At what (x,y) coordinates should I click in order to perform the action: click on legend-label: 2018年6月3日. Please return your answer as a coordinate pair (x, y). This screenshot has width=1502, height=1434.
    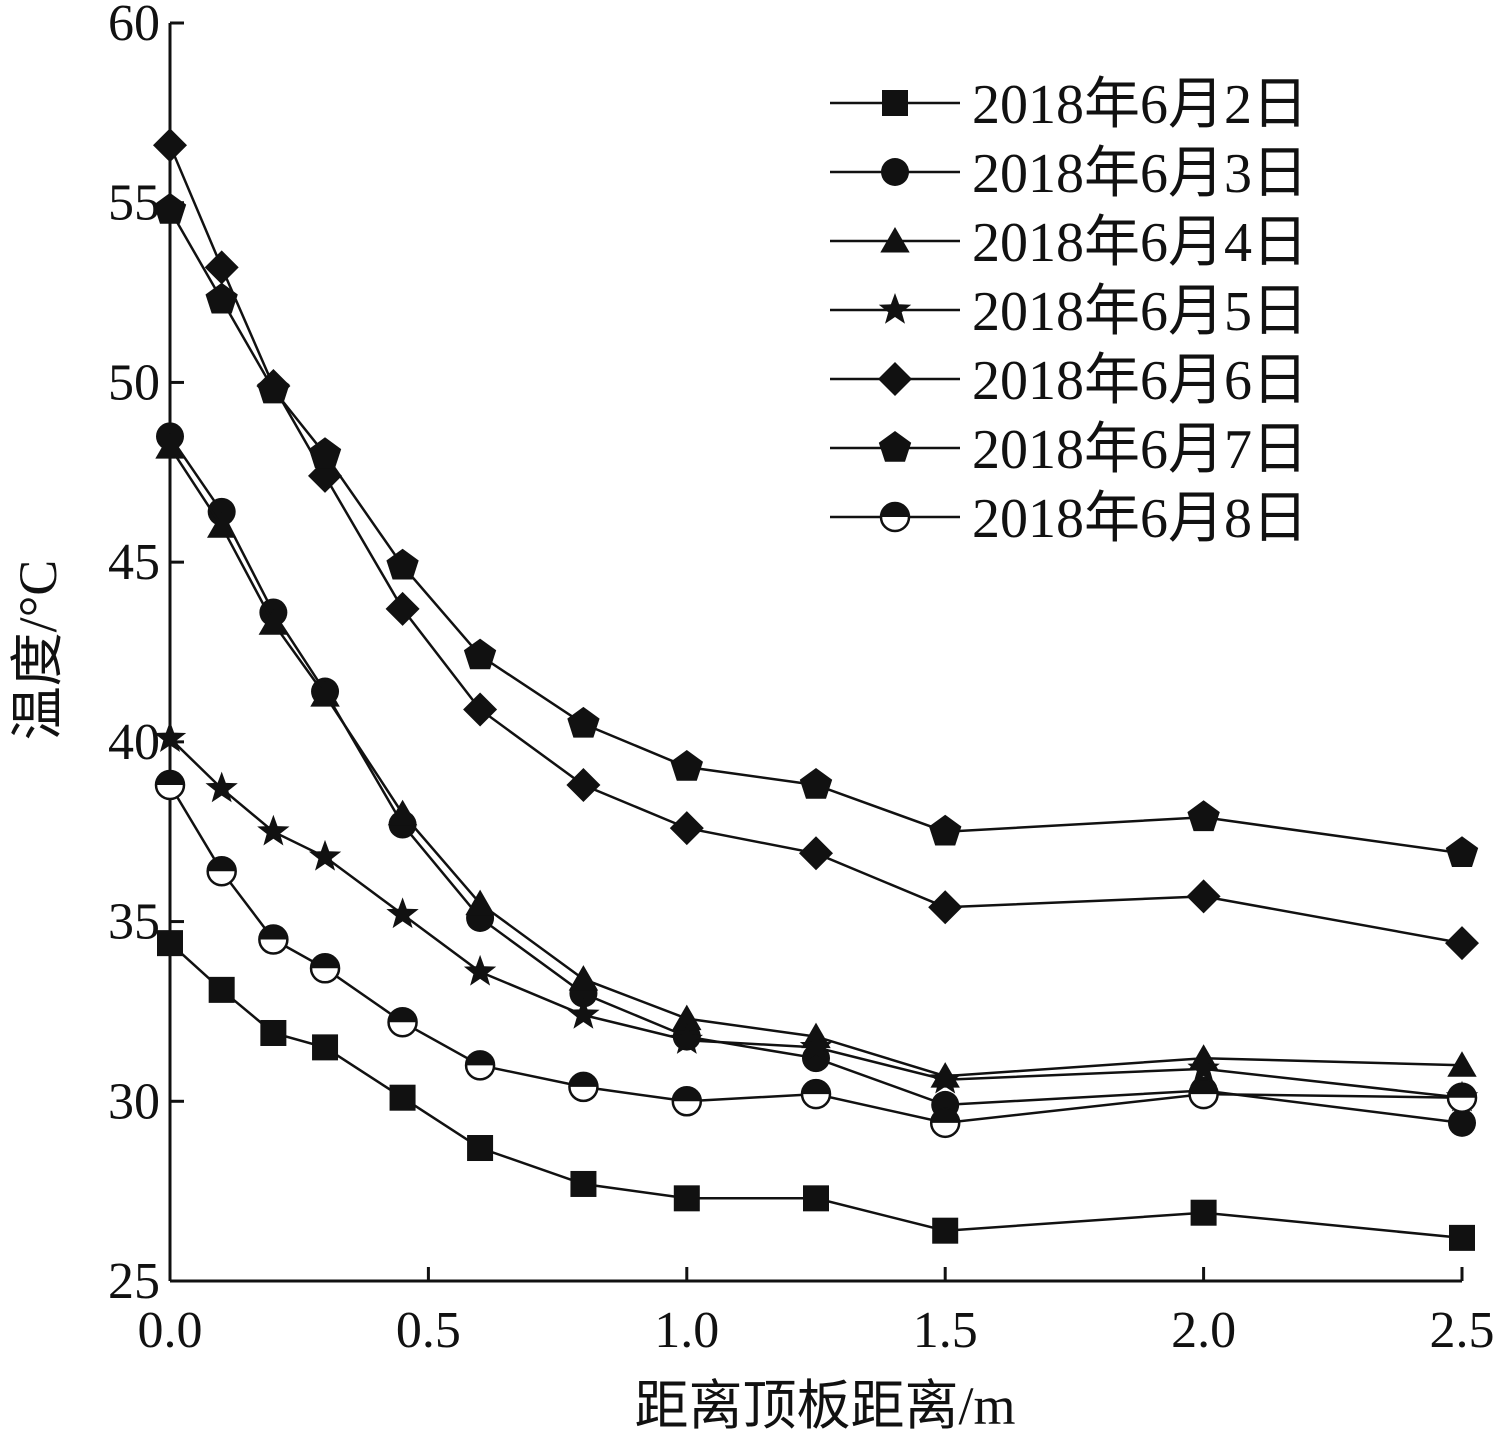
    Looking at the image, I should click on (1140, 174).